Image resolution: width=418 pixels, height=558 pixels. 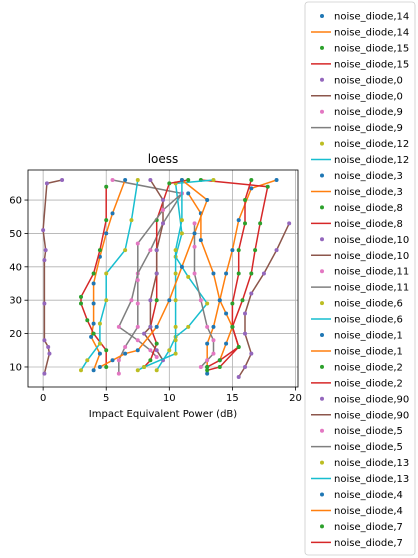 What do you see at coordinates (163, 414) in the screenshot?
I see `x-axis-title: Impact Equivalent Power (dB)` at bounding box center [163, 414].